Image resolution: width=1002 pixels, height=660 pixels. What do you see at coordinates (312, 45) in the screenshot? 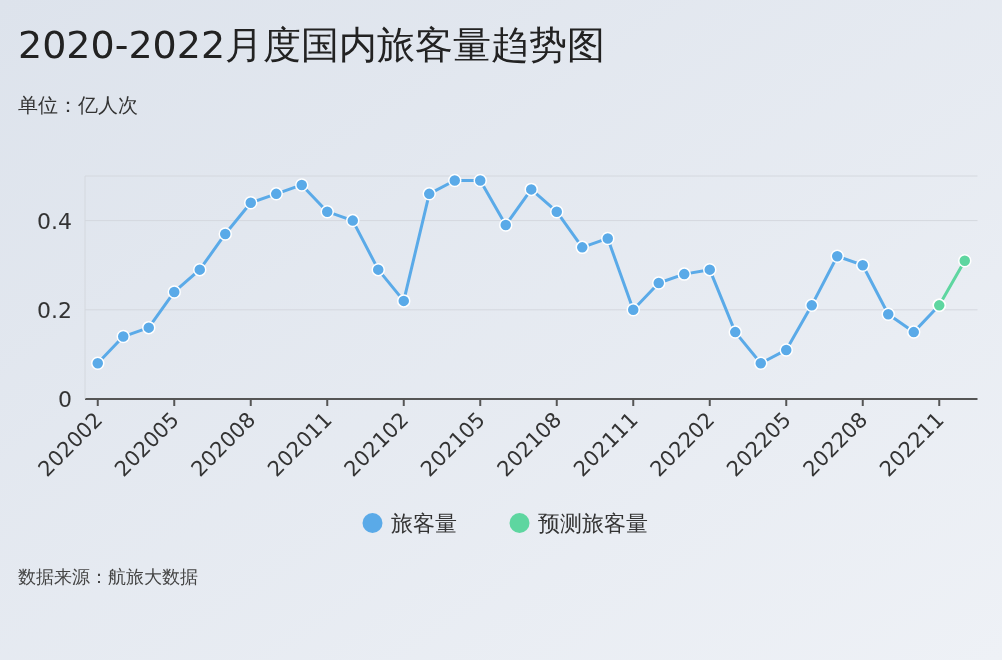
I see `chart-title: 2020-2022月度国内旅客量趋势图` at bounding box center [312, 45].